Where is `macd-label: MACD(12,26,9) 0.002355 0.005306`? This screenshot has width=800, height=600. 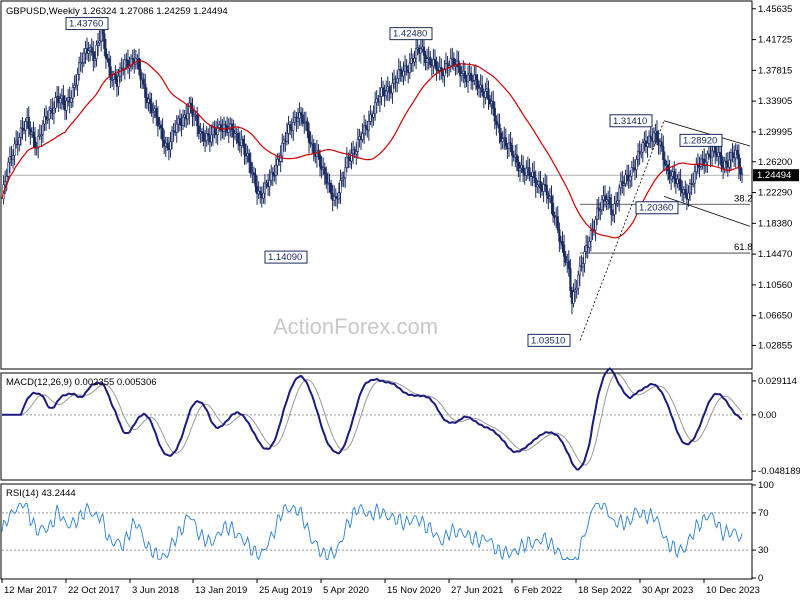 macd-label: MACD(12,26,9) 0.002355 0.005306 is located at coordinates (81, 382).